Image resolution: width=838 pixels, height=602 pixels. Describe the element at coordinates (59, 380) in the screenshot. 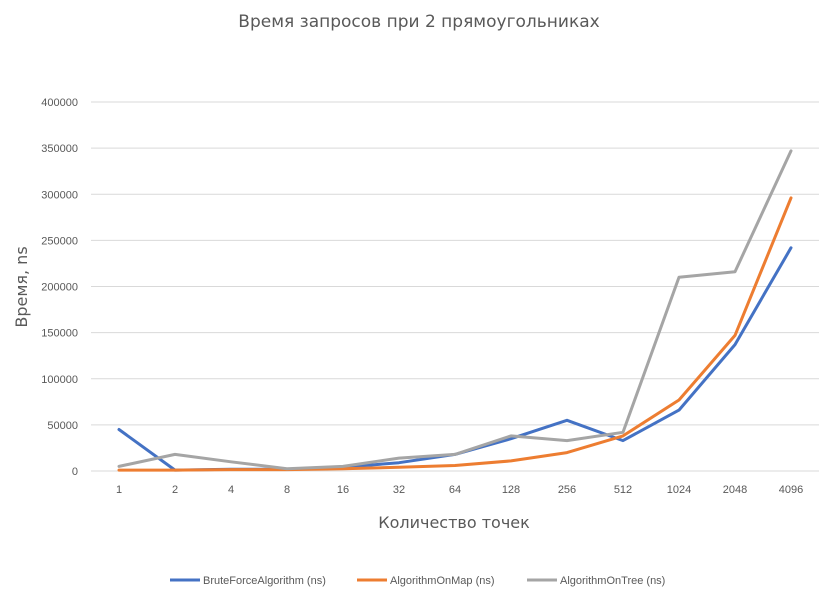

I see `y-tick-label: 100000` at that location.